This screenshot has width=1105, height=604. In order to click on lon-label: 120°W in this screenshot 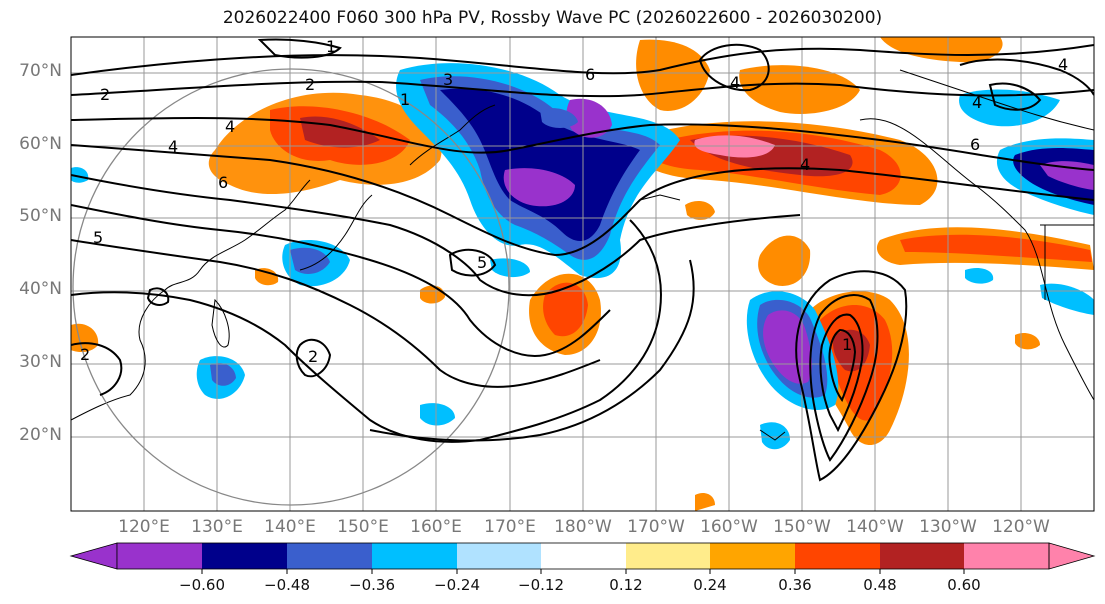, I will do `click(1021, 527)`.